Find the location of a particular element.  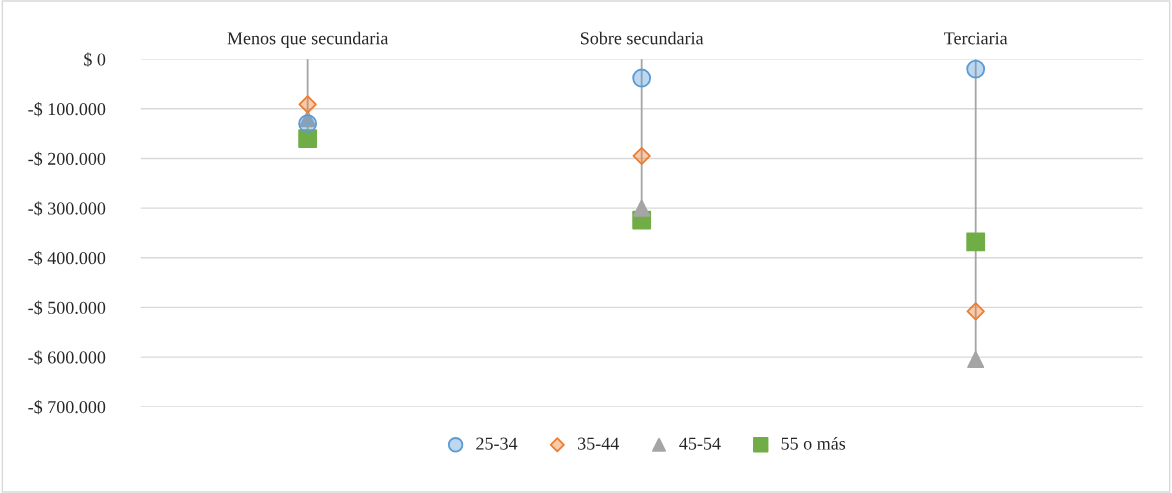

y-tick-label: -$ 100.000 is located at coordinates (67, 109).